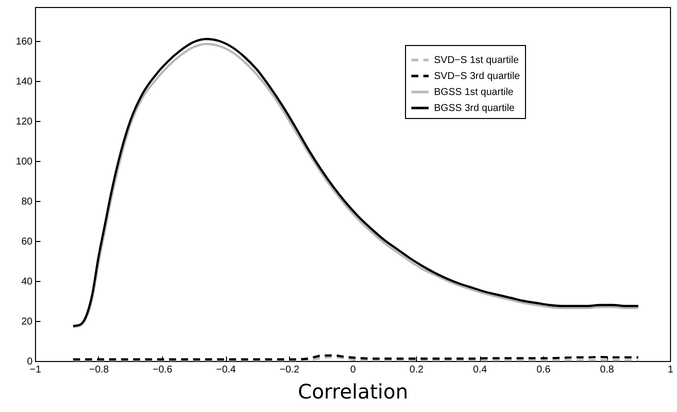 The width and height of the screenshot is (677, 412). Describe the element at coordinates (477, 76) in the screenshot. I see `legend-label: SVD−S 3rd quartile` at that location.